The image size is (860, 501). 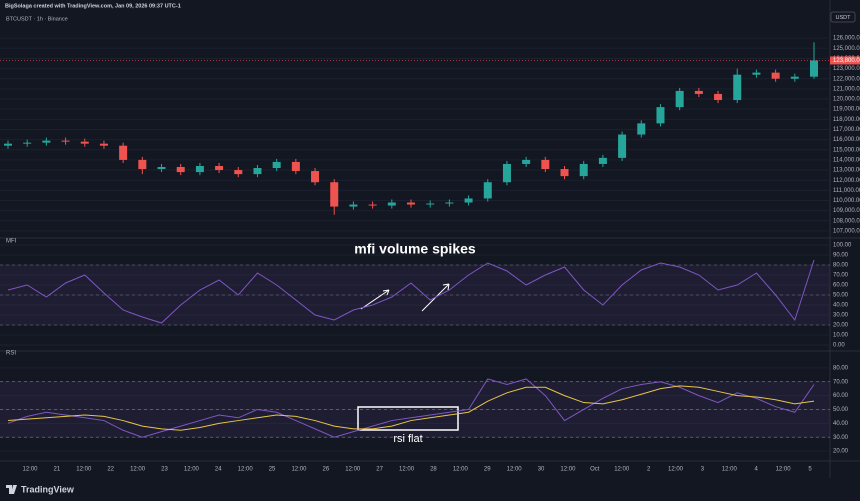 I want to click on arrow-head, so click(x=446, y=287).